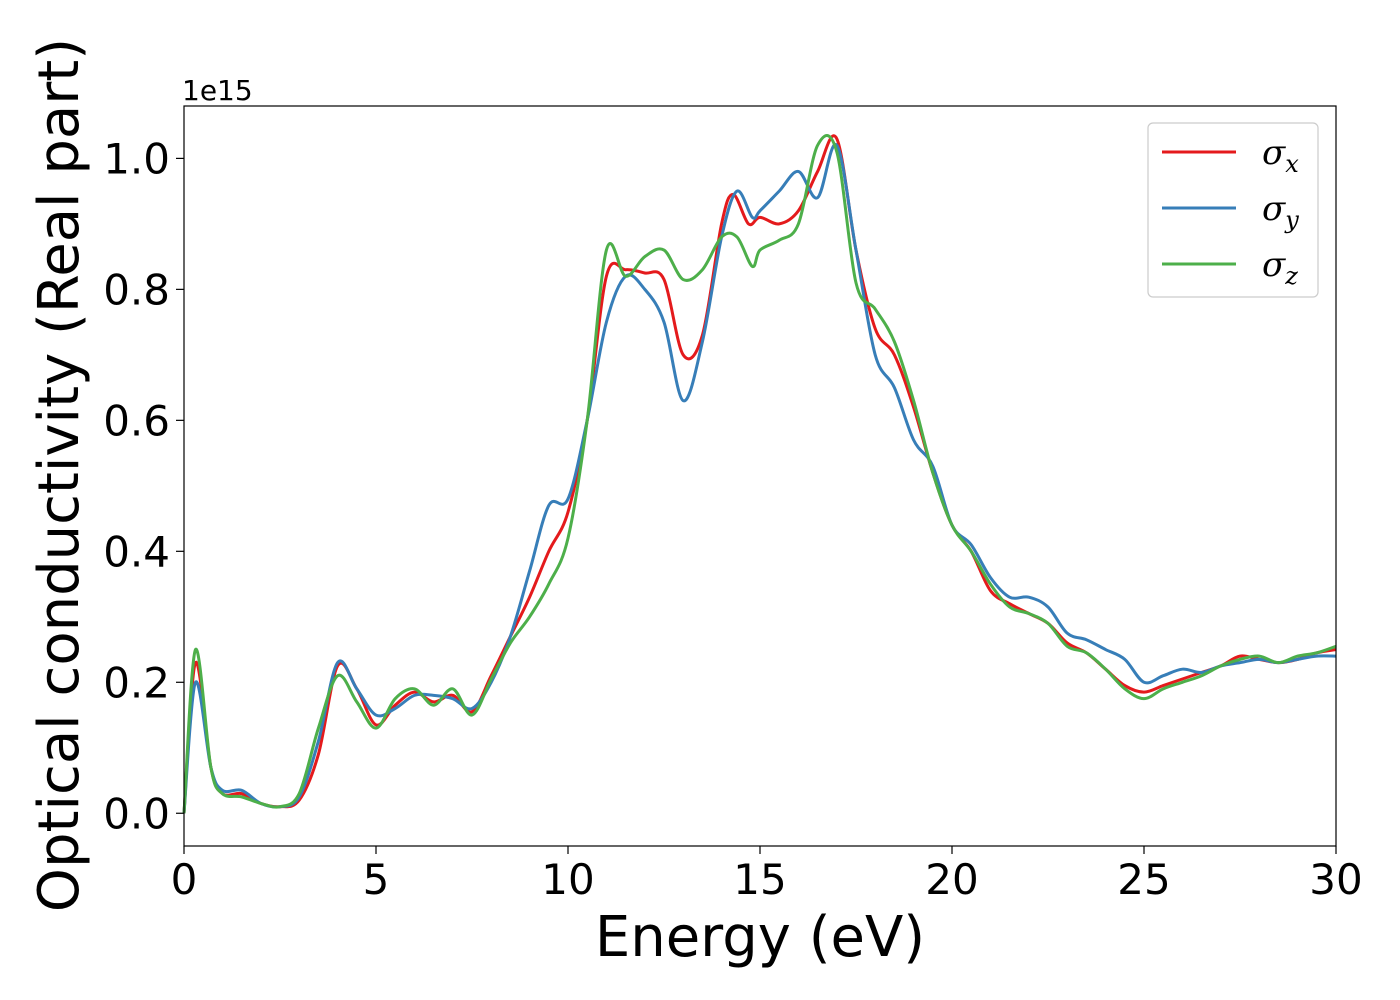  I want to click on y-axis-label: Optical conductivity (Real part), so click(59, 475).